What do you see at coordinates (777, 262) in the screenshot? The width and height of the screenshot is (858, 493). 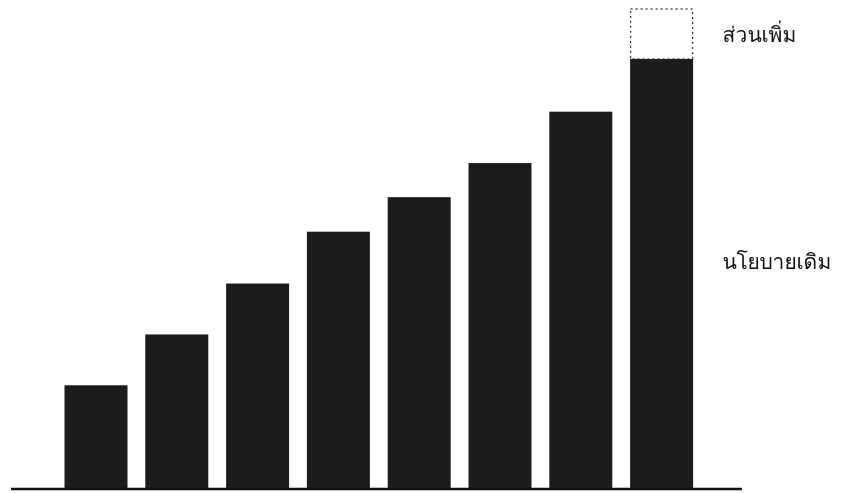 I see `series-label: นโยบายเดิม` at bounding box center [777, 262].